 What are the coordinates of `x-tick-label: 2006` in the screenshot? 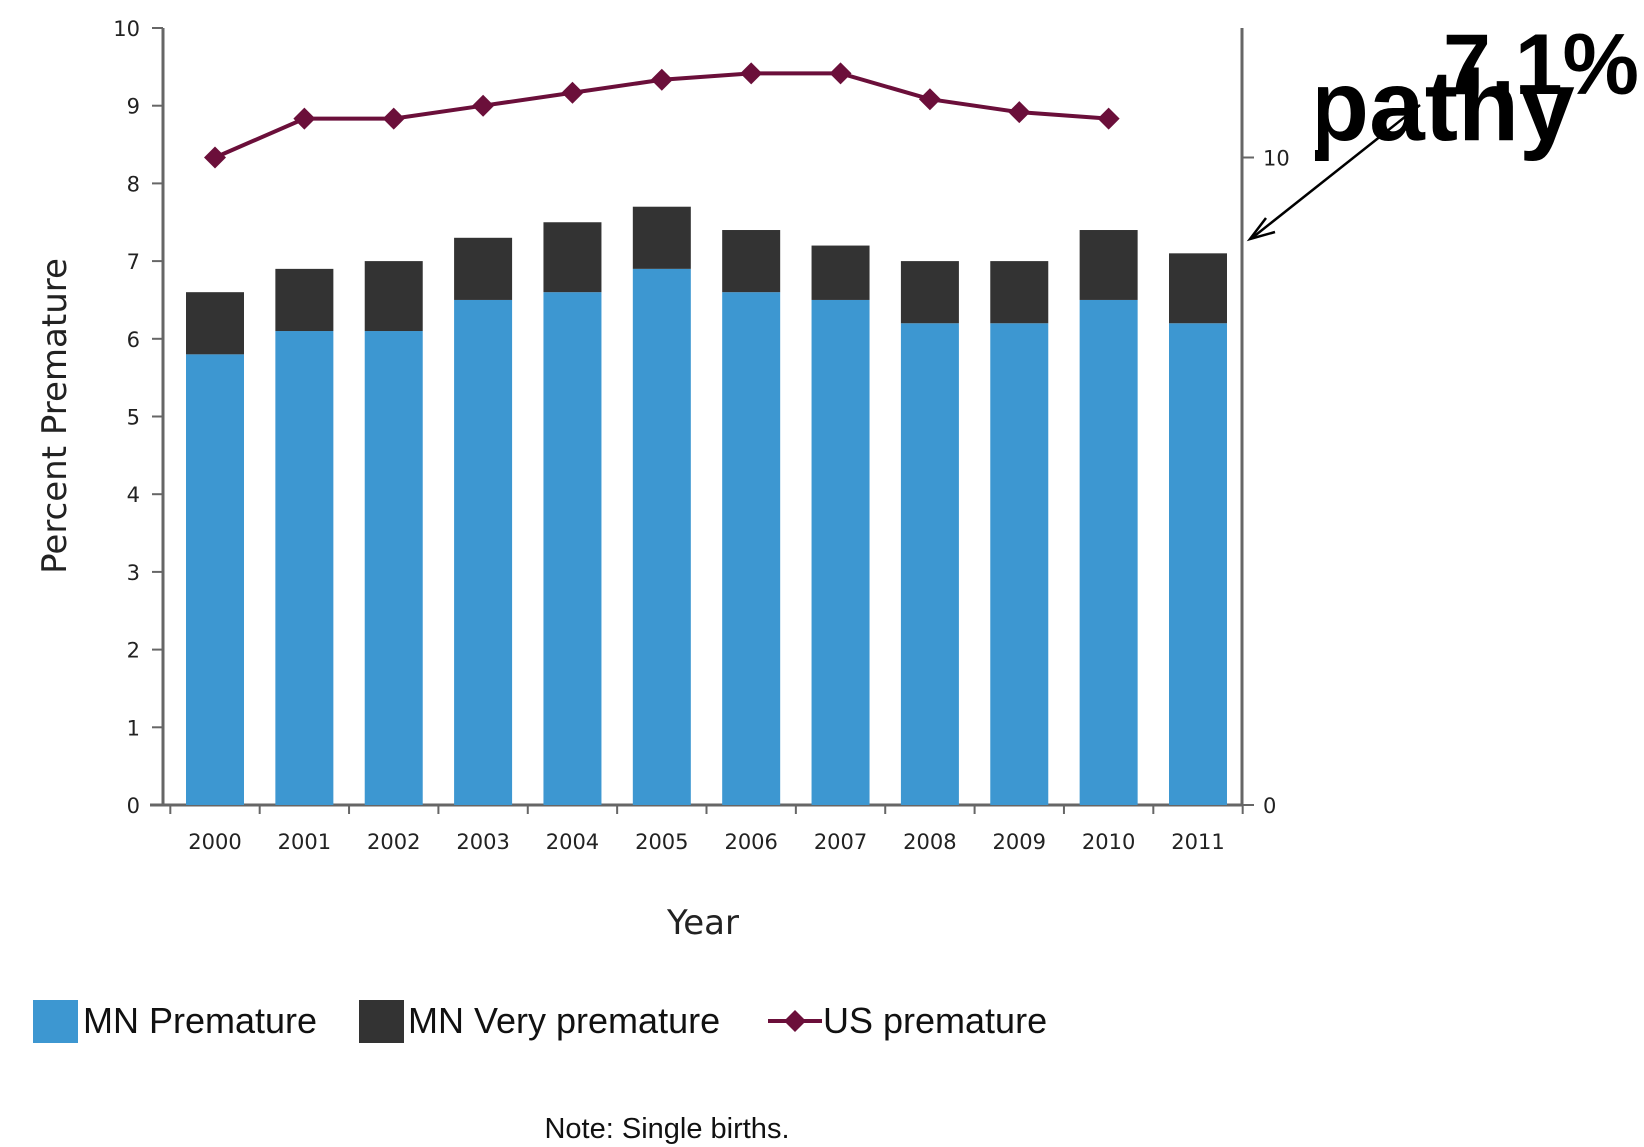 It's located at (750, 842).